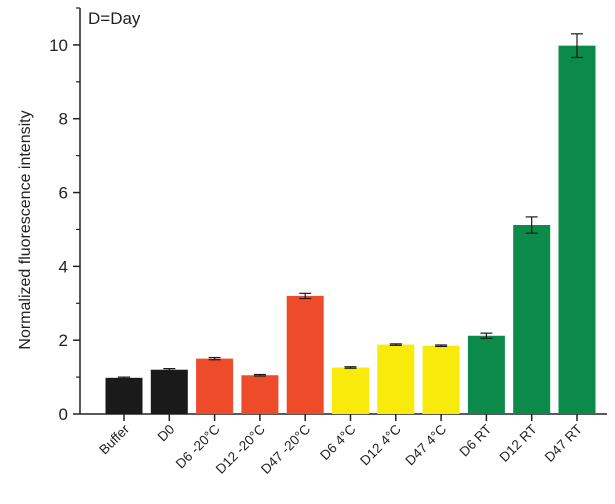 The image size is (615, 504). Describe the element at coordinates (425, 444) in the screenshot. I see `x-tick-label: D47 4°C` at that location.